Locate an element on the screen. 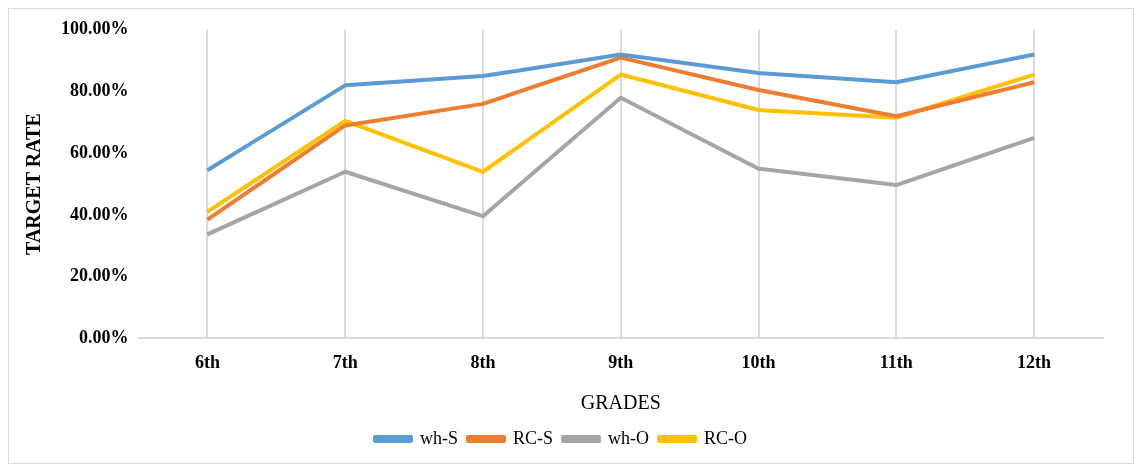 This screenshot has height=472, width=1142. y-tick-label: 20.00% is located at coordinates (99, 275).